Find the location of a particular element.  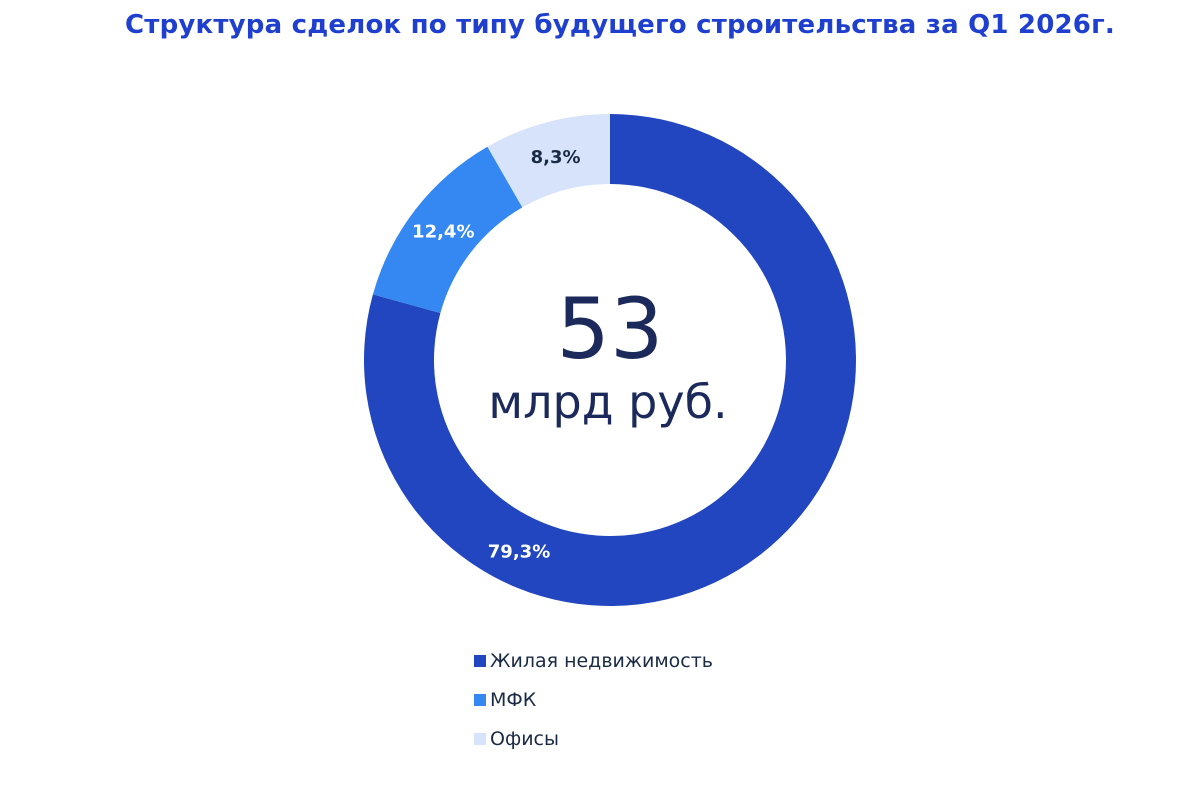

slice-value-label: 79,3% is located at coordinates (519, 551).